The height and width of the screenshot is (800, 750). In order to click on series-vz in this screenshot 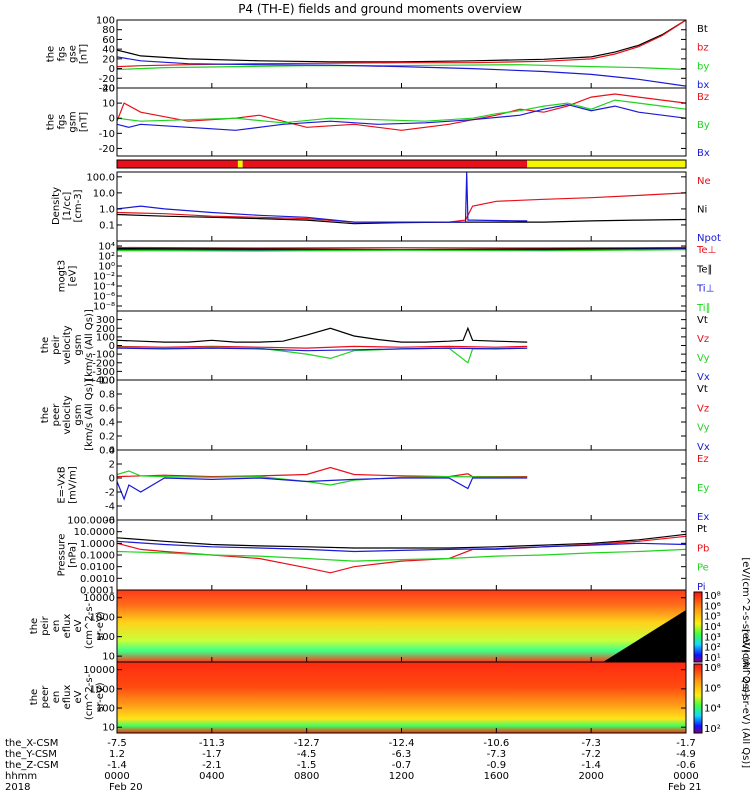, I will do `click(322, 347)`.